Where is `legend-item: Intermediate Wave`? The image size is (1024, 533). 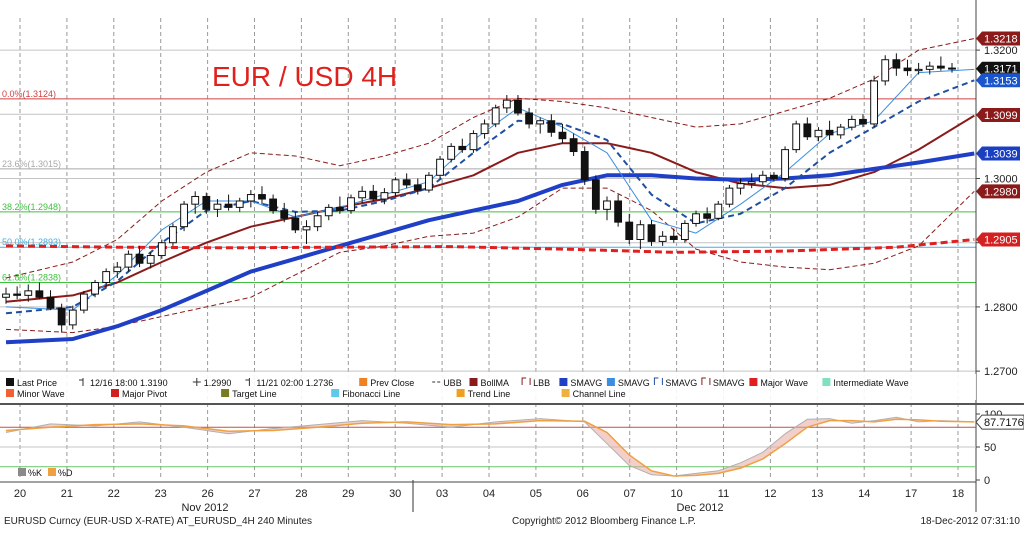 legend-item: Intermediate Wave is located at coordinates (865, 383).